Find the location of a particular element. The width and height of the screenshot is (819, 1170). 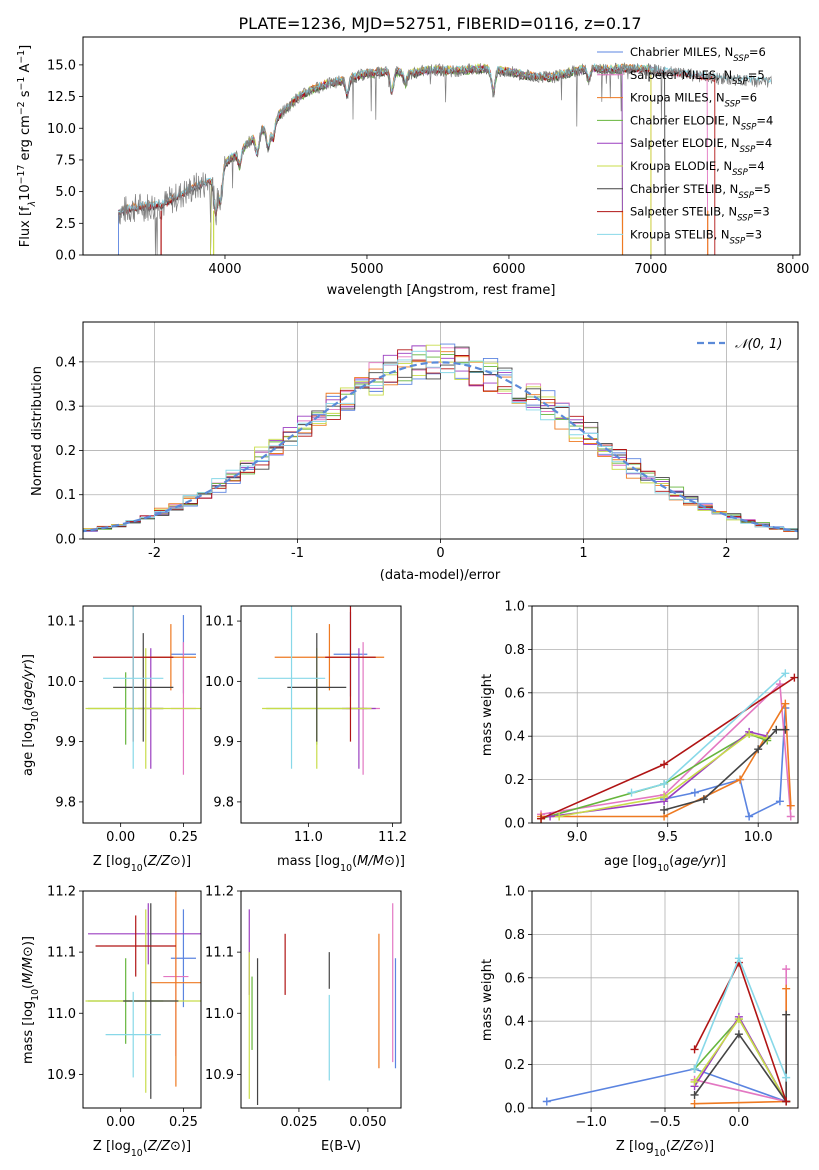

x-tick-label: 9.5 is located at coordinates (667, 837).